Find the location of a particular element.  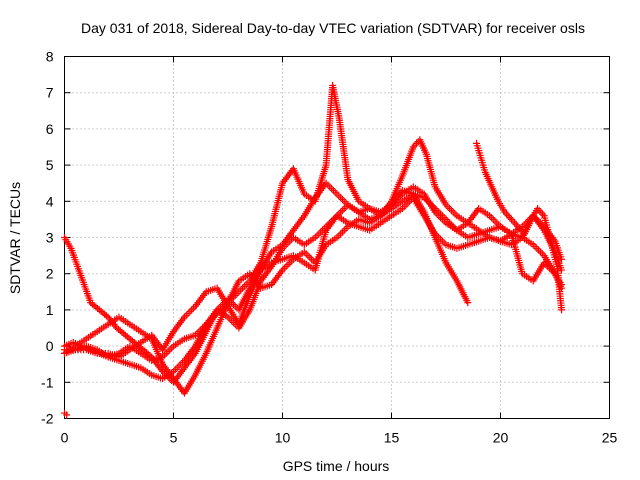

x-axis-tick-labels: 0 5 10 15 20 25 is located at coordinates (339, 438).